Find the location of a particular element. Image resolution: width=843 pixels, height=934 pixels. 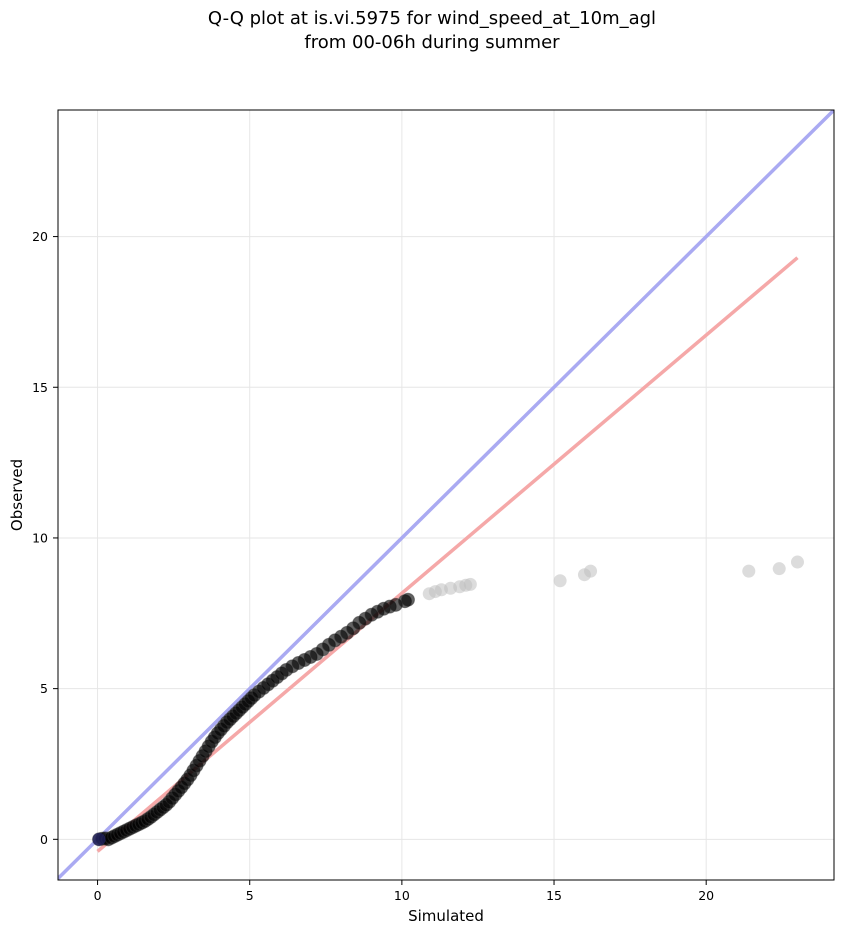

x-tick-label: 5 is located at coordinates (250, 895).